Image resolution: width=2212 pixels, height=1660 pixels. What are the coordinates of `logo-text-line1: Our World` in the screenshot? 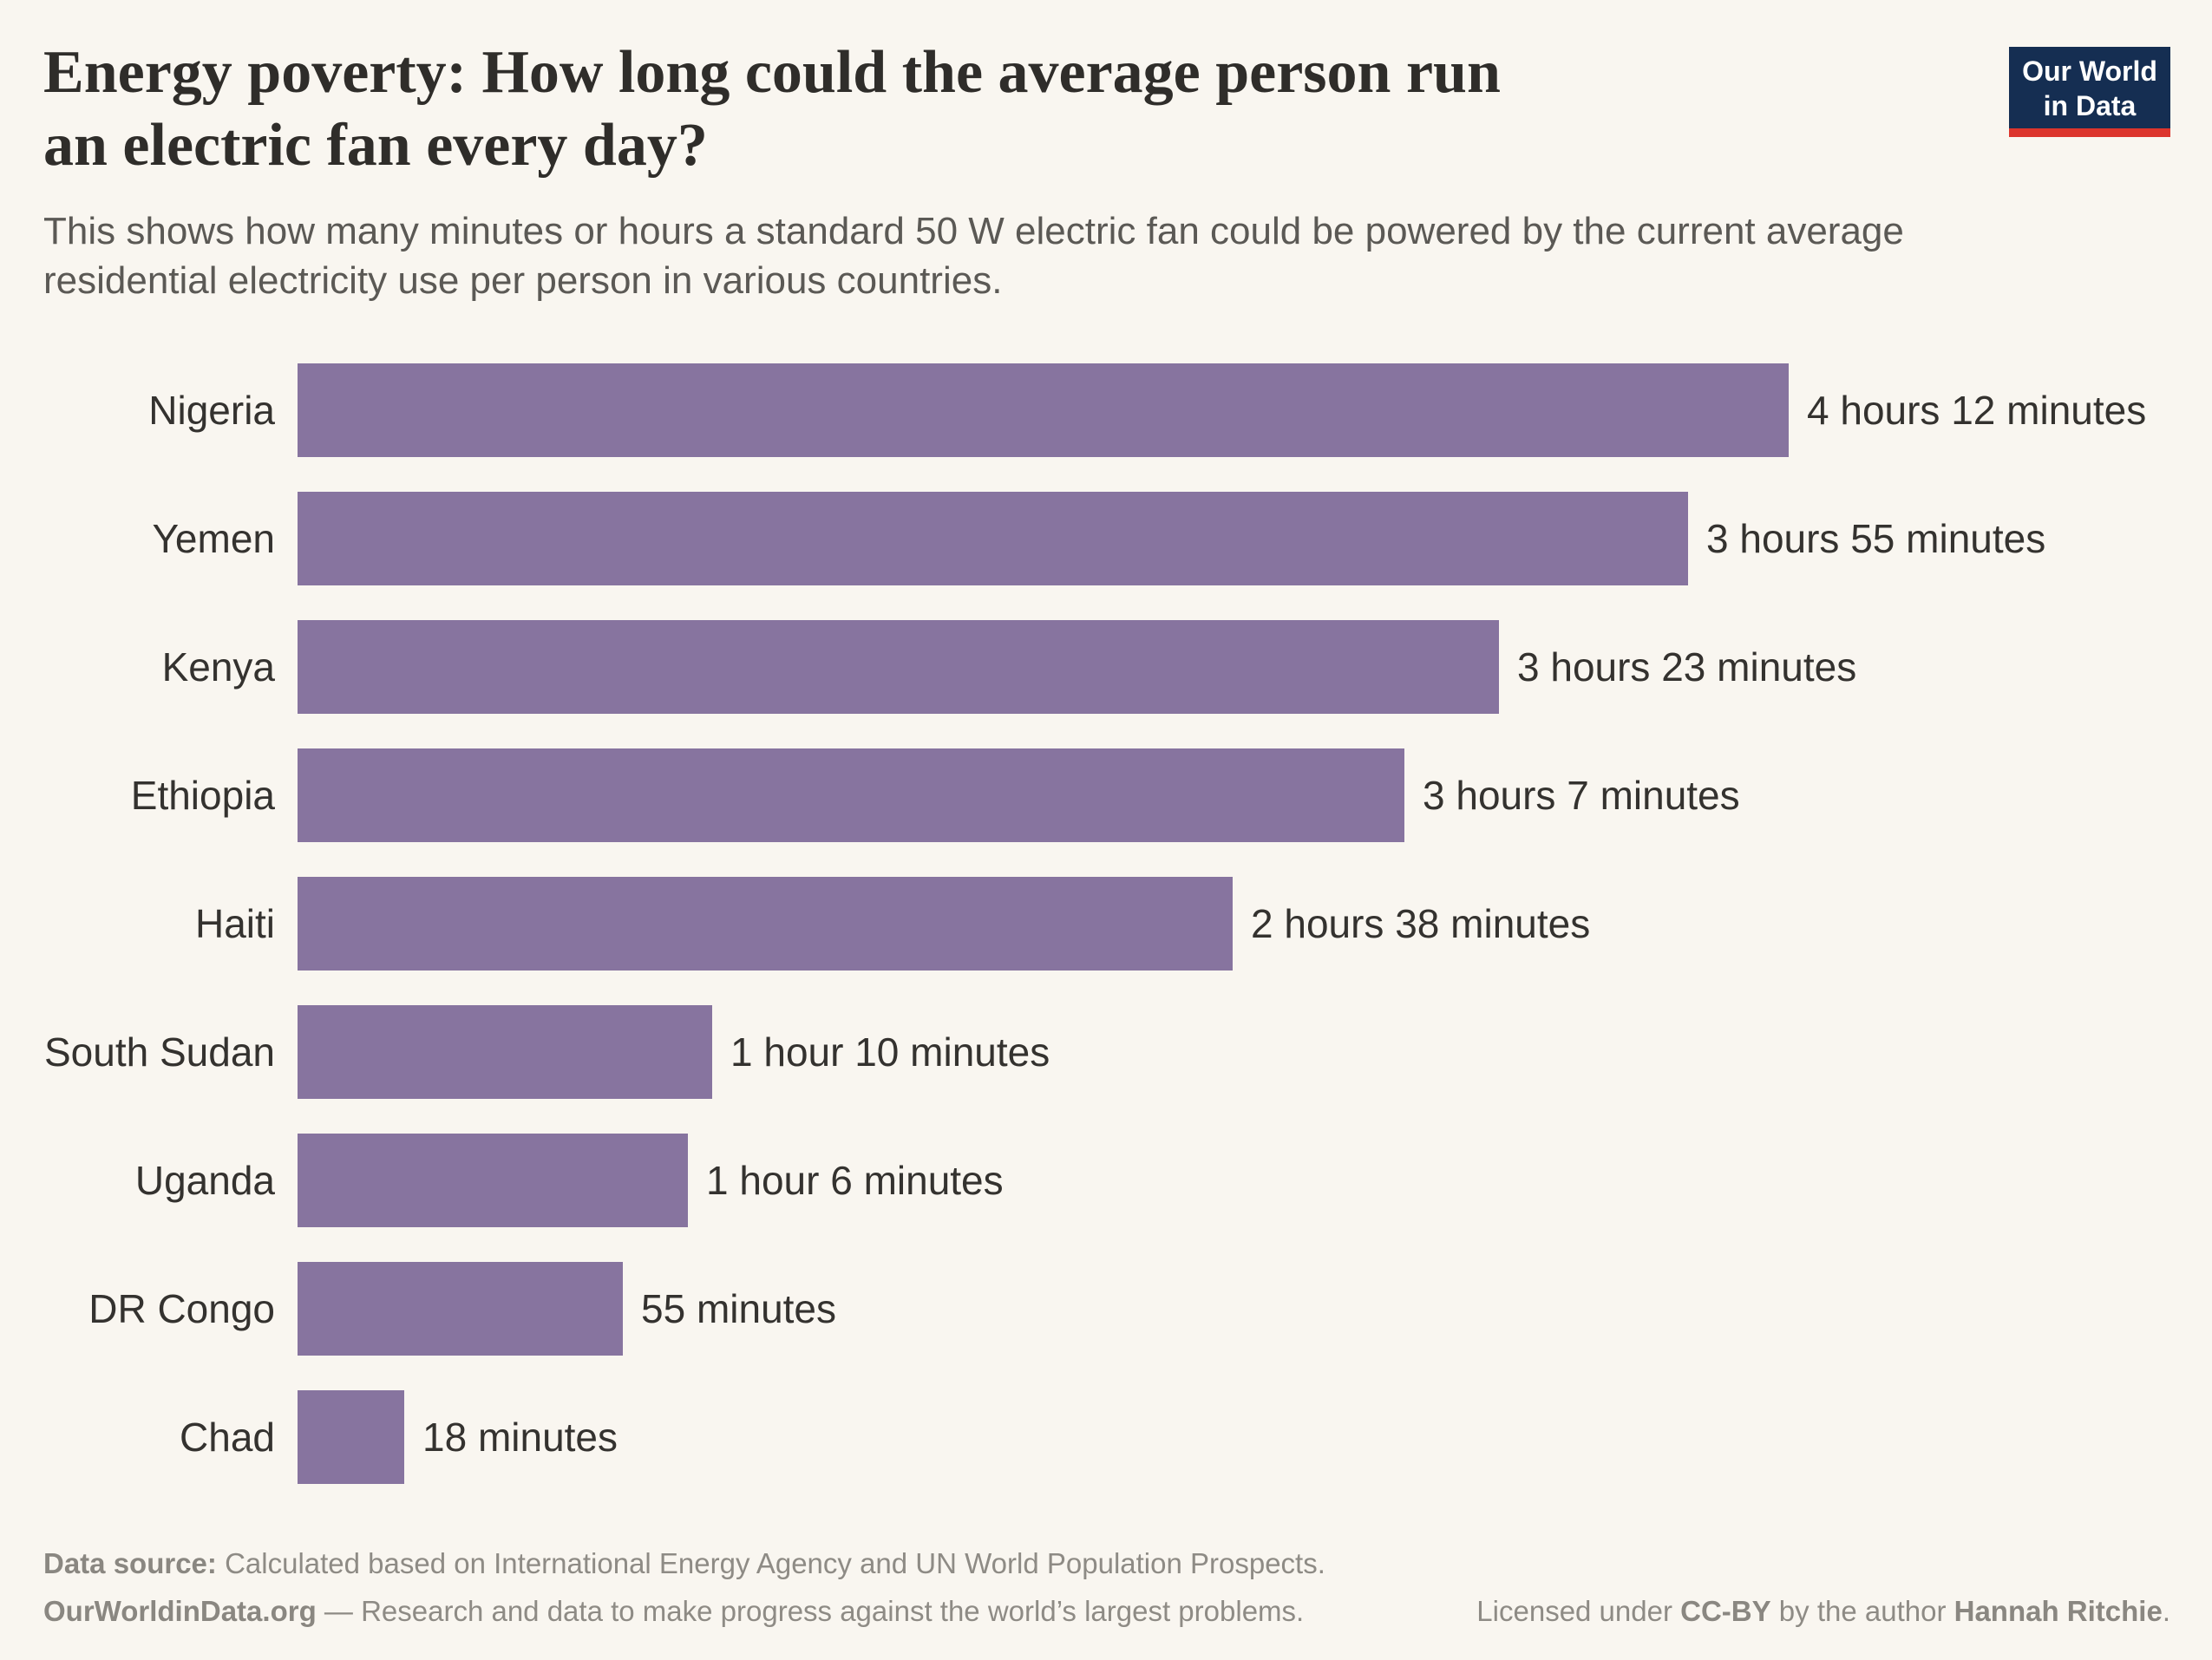 It's located at (2089, 71).